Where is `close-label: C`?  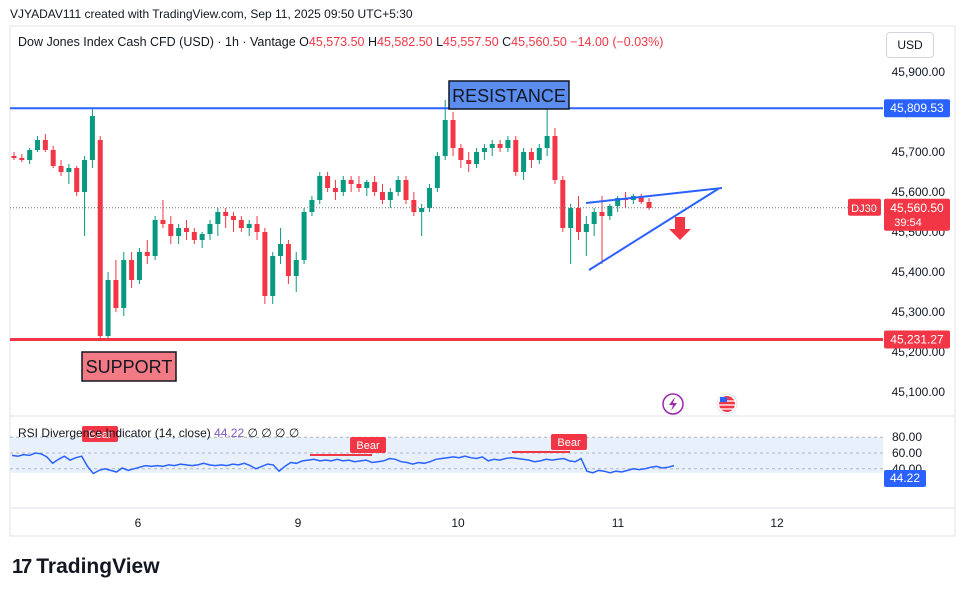
close-label: C is located at coordinates (507, 42).